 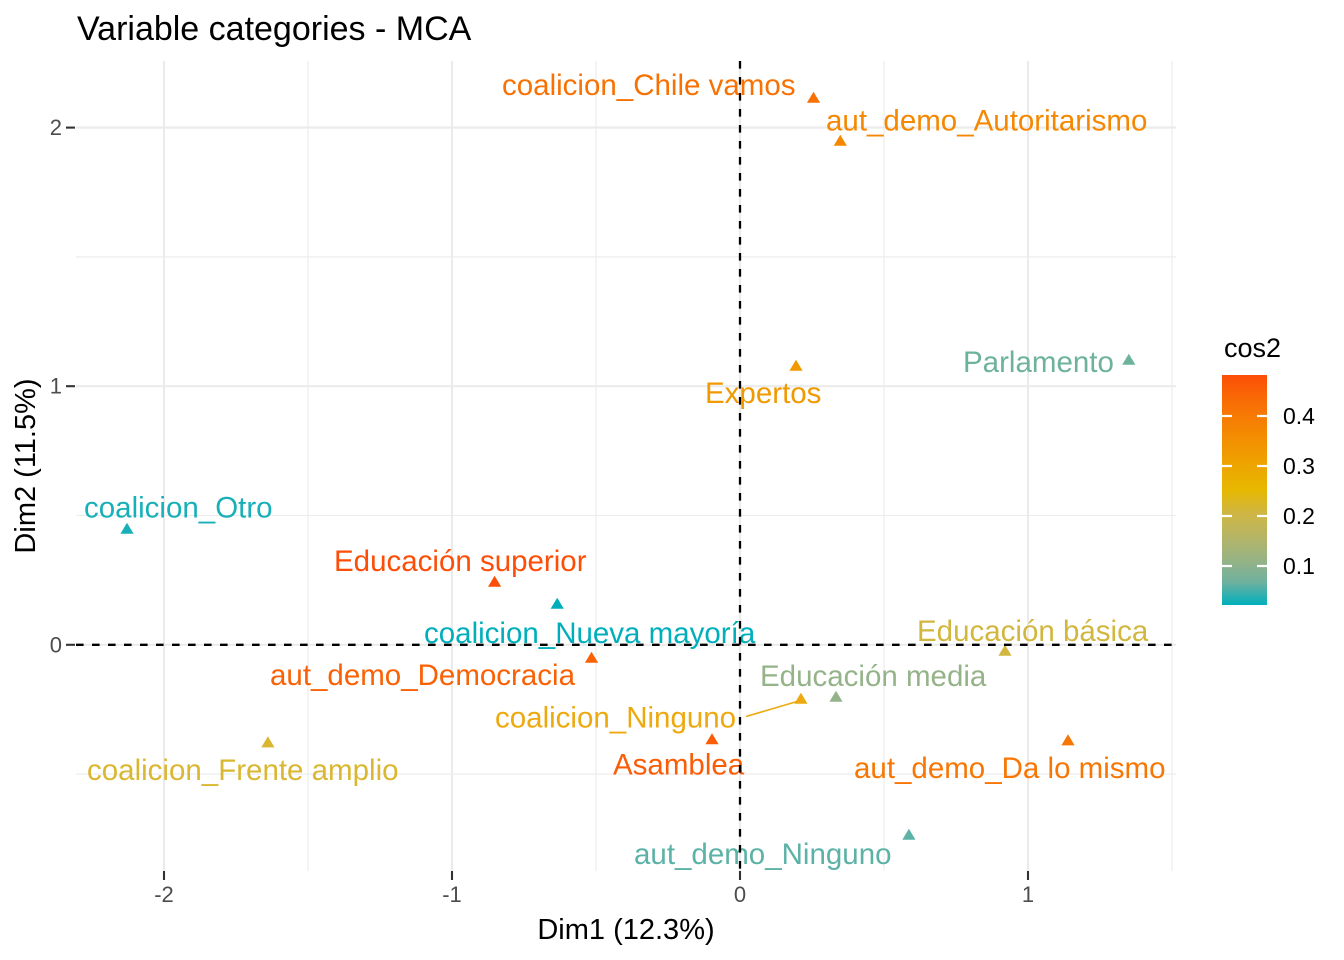 I want to click on svg-text: aut_demo_Autoritarismo, so click(x=986, y=121).